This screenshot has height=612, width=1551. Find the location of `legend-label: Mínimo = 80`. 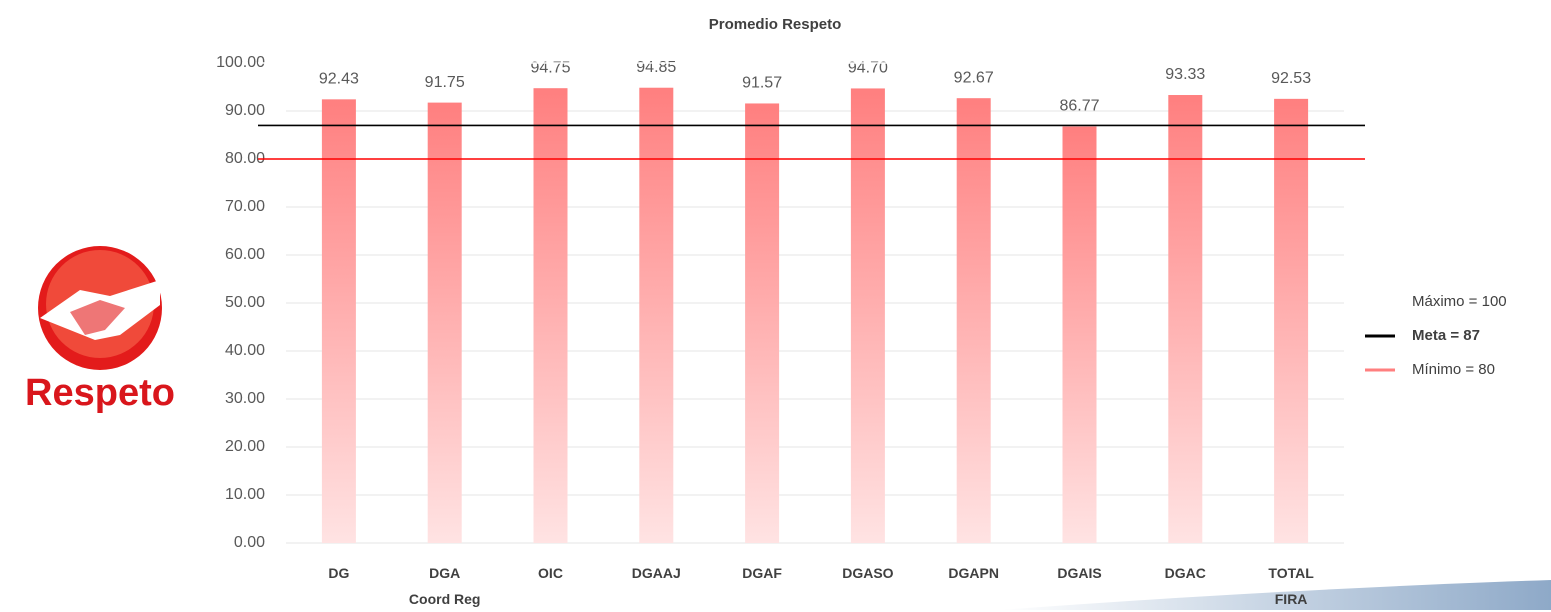

legend-label: Mínimo = 80 is located at coordinates (1453, 369).